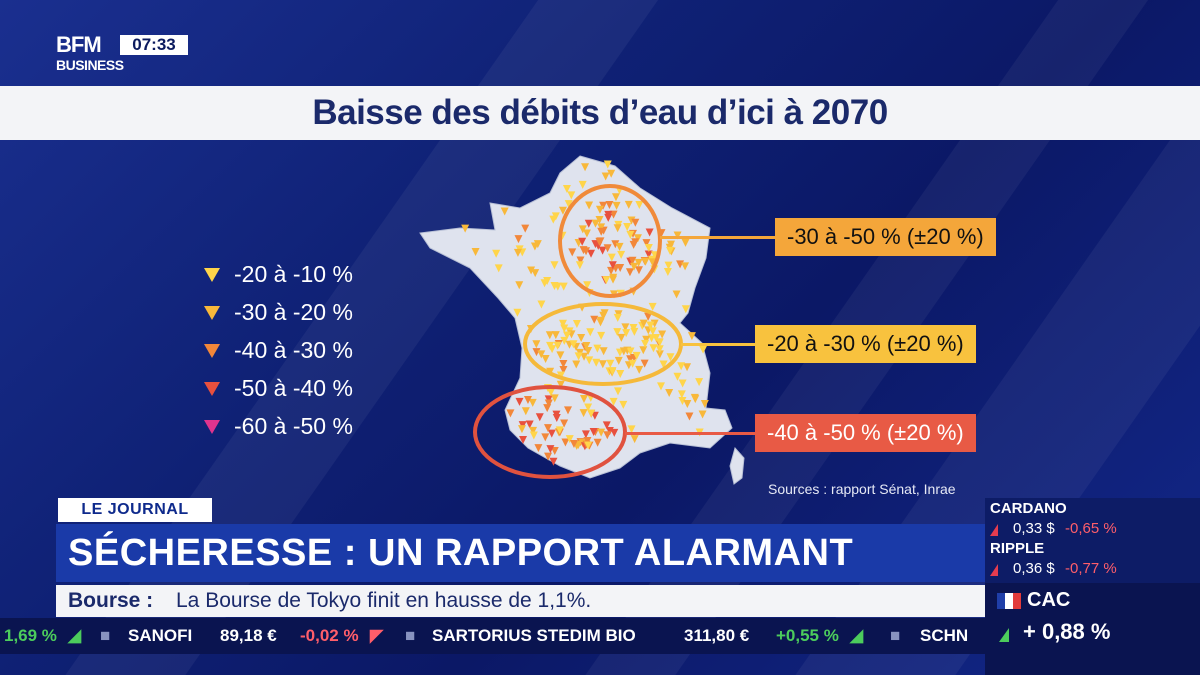 This screenshot has height=675, width=1200. I want to click on clock: 07:33, so click(154, 45).